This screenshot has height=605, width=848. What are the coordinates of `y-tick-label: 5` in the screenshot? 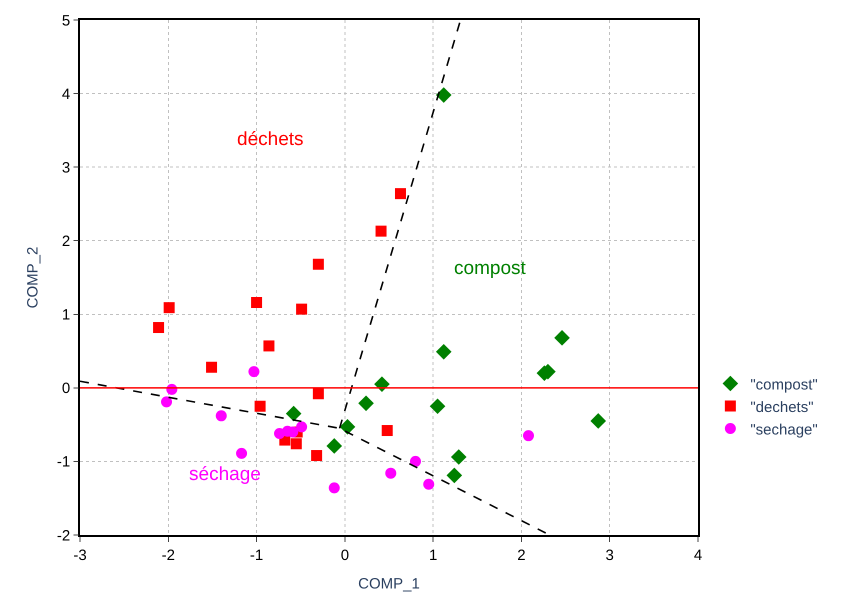 It's located at (66, 21).